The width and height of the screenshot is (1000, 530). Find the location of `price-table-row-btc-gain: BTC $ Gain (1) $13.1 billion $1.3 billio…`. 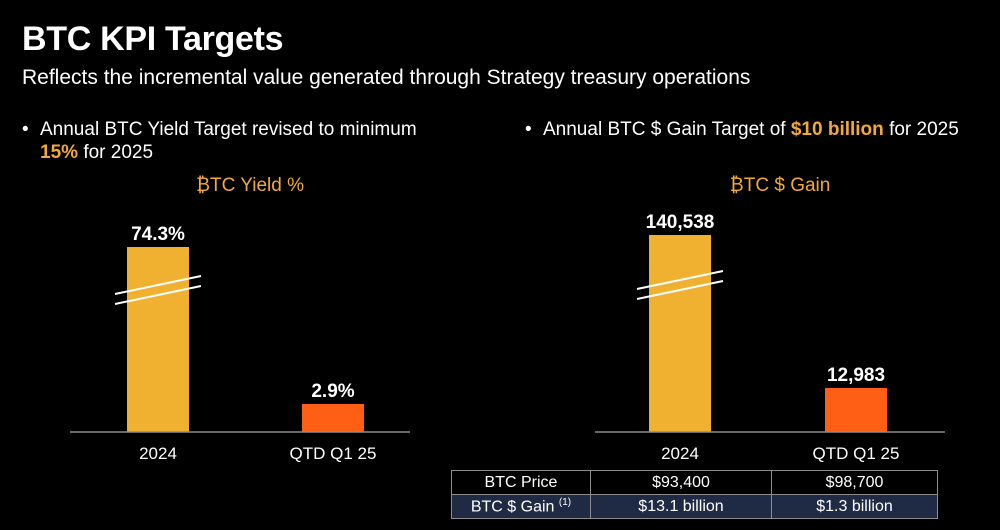

price-table-row-btc-gain: BTC $ Gain (1) $13.1 billion $1.3 billio… is located at coordinates (694, 506).